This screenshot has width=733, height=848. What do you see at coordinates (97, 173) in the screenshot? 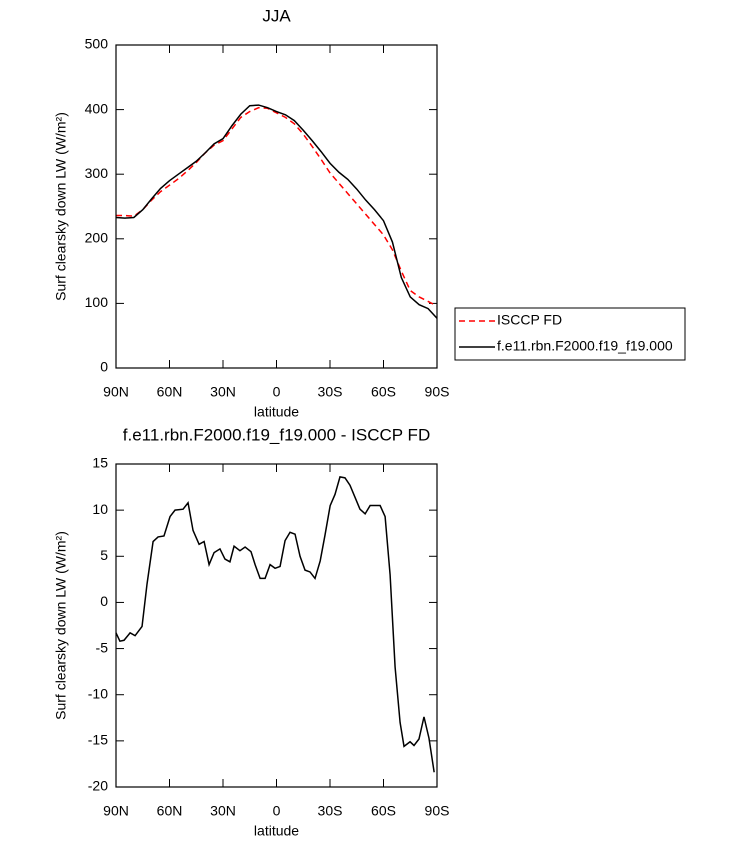
I see `y-tick-label: 300` at bounding box center [97, 173].